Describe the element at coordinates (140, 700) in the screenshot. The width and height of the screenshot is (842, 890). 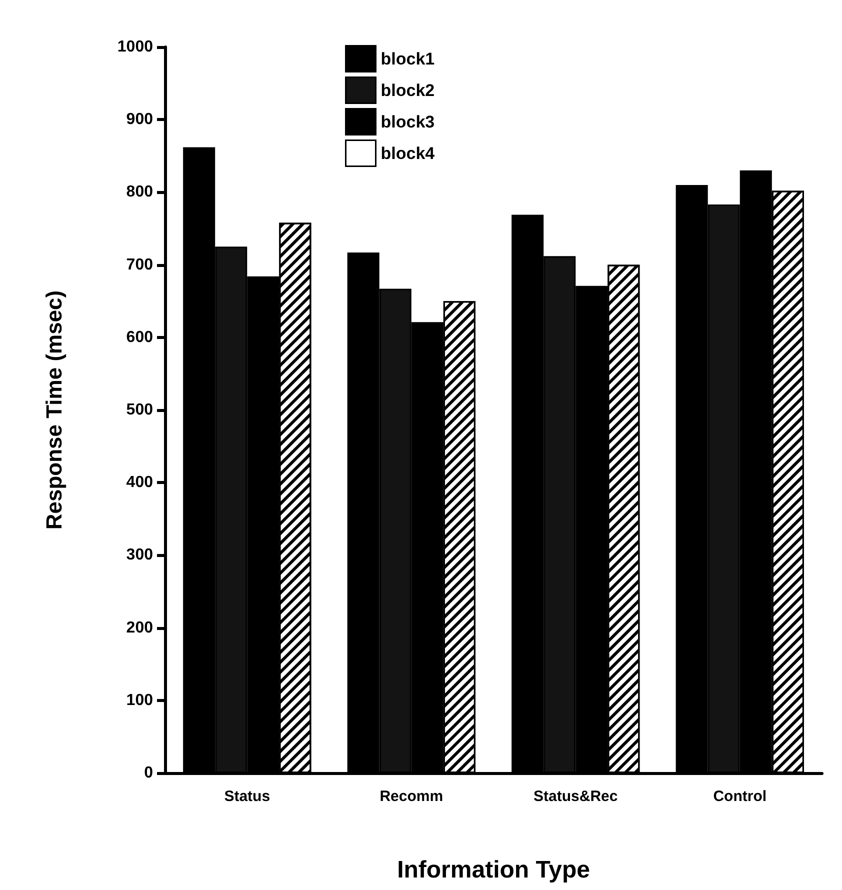
I see `y-tick-label: 100` at that location.